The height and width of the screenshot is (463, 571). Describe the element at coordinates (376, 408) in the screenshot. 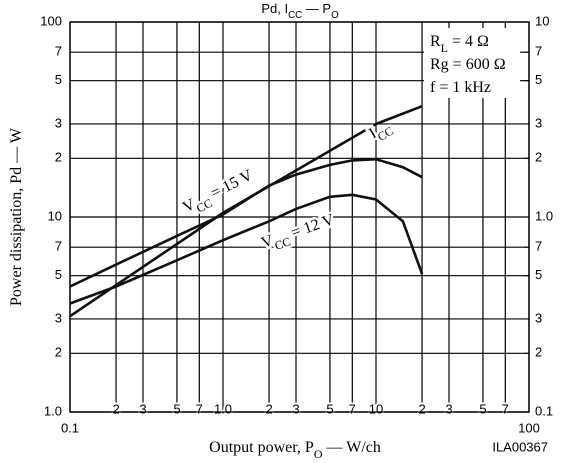

I see `x-tick-label: 10` at that location.